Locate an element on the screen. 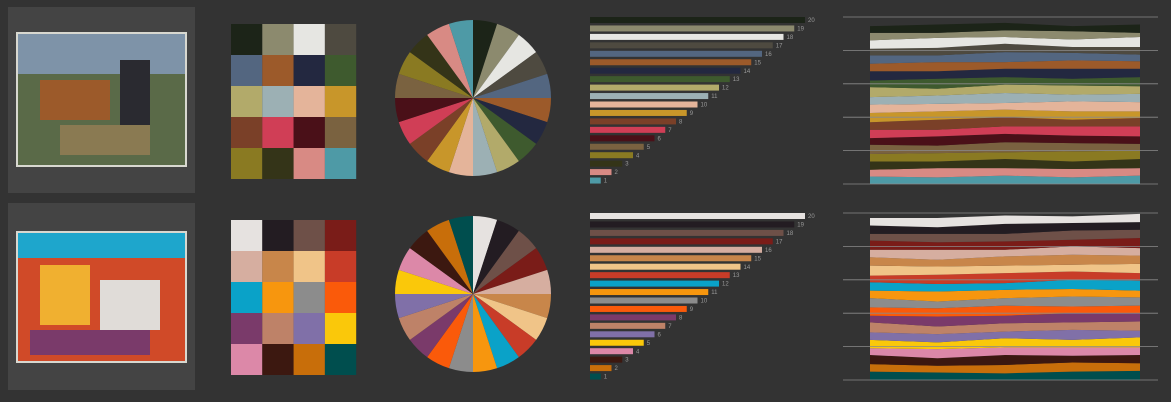  bar-label: 11 is located at coordinates (714, 97).